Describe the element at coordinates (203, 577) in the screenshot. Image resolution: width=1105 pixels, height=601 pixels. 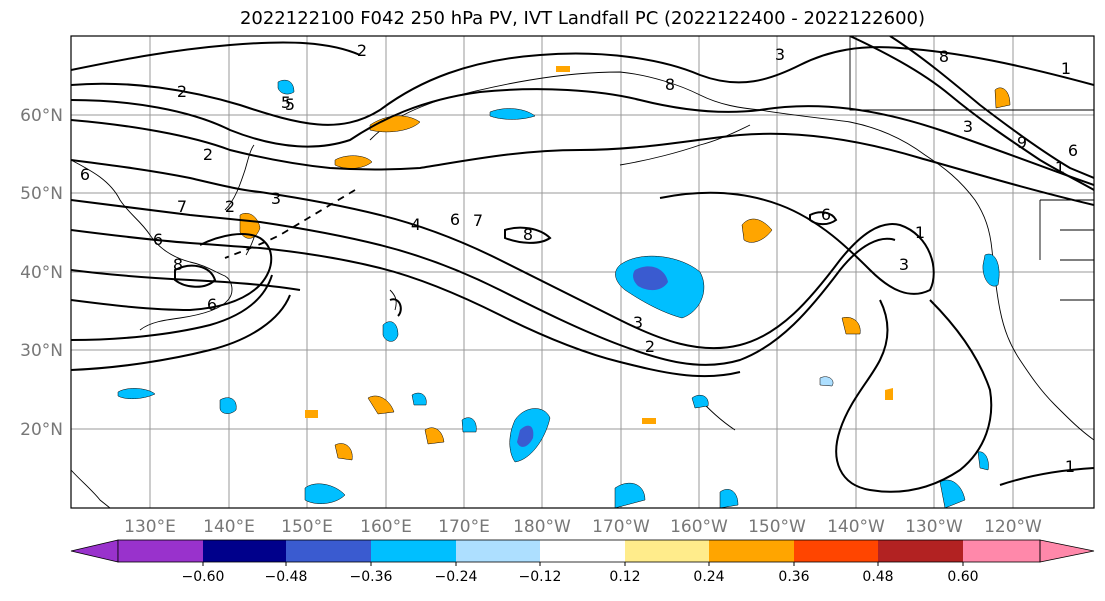
I see `colorbar-tick-label: −0.60` at that location.